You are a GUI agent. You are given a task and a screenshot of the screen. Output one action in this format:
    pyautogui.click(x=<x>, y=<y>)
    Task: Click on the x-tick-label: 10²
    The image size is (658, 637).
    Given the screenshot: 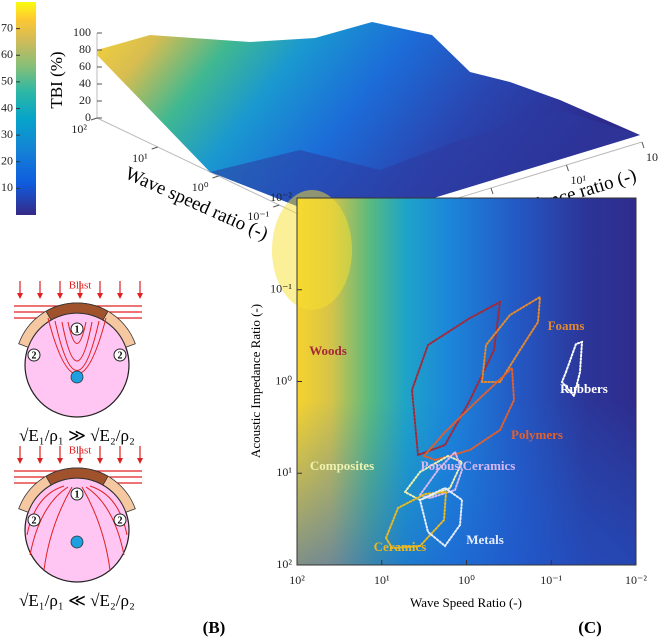 What is the action you would take?
    pyautogui.click(x=79, y=129)
    